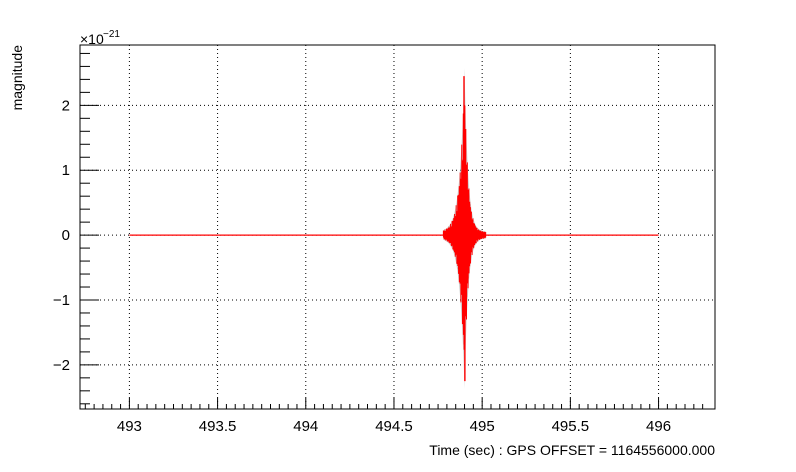 The image size is (796, 472). I want to click on y-tick-label: −2, so click(61, 365).